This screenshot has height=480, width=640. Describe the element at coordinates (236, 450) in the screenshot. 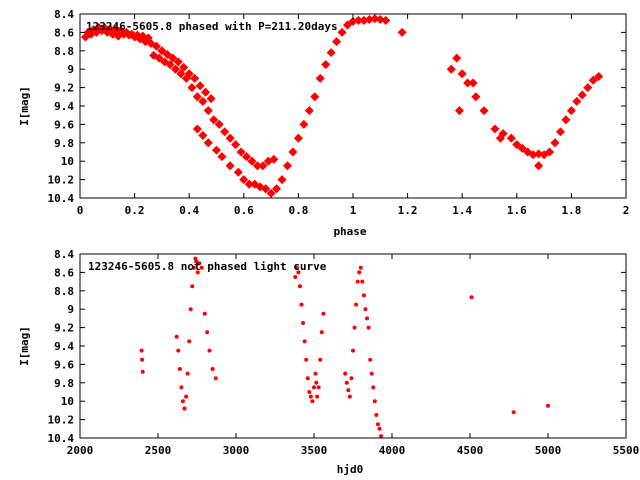

I see `x-tick-label: 3000` at that location.